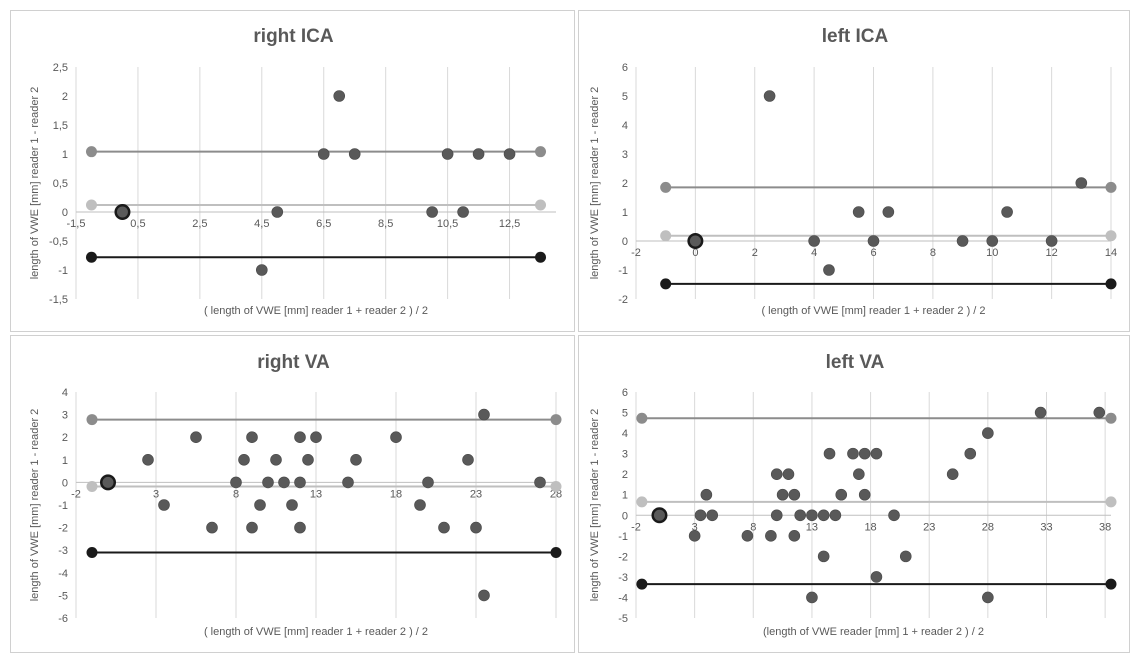  What do you see at coordinates (65, 97) in the screenshot?
I see `y-tick-label: 2` at bounding box center [65, 97].